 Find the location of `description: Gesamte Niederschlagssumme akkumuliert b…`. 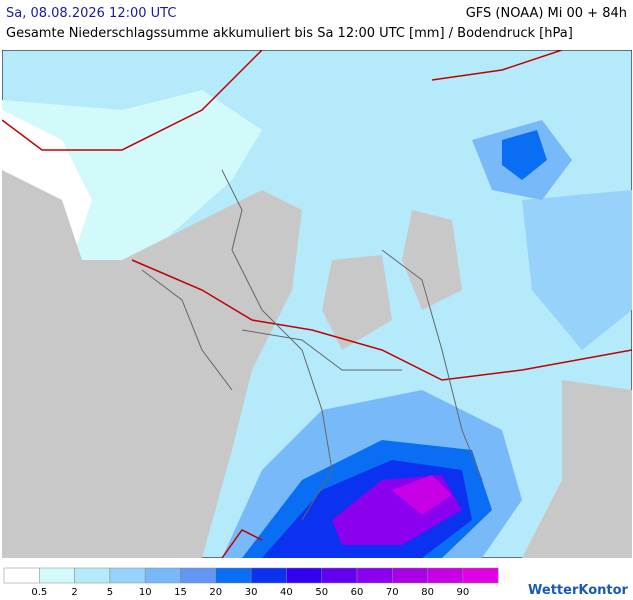

description: Gesamte Niederschlagssumme akkumuliert b… is located at coordinates (289, 33).